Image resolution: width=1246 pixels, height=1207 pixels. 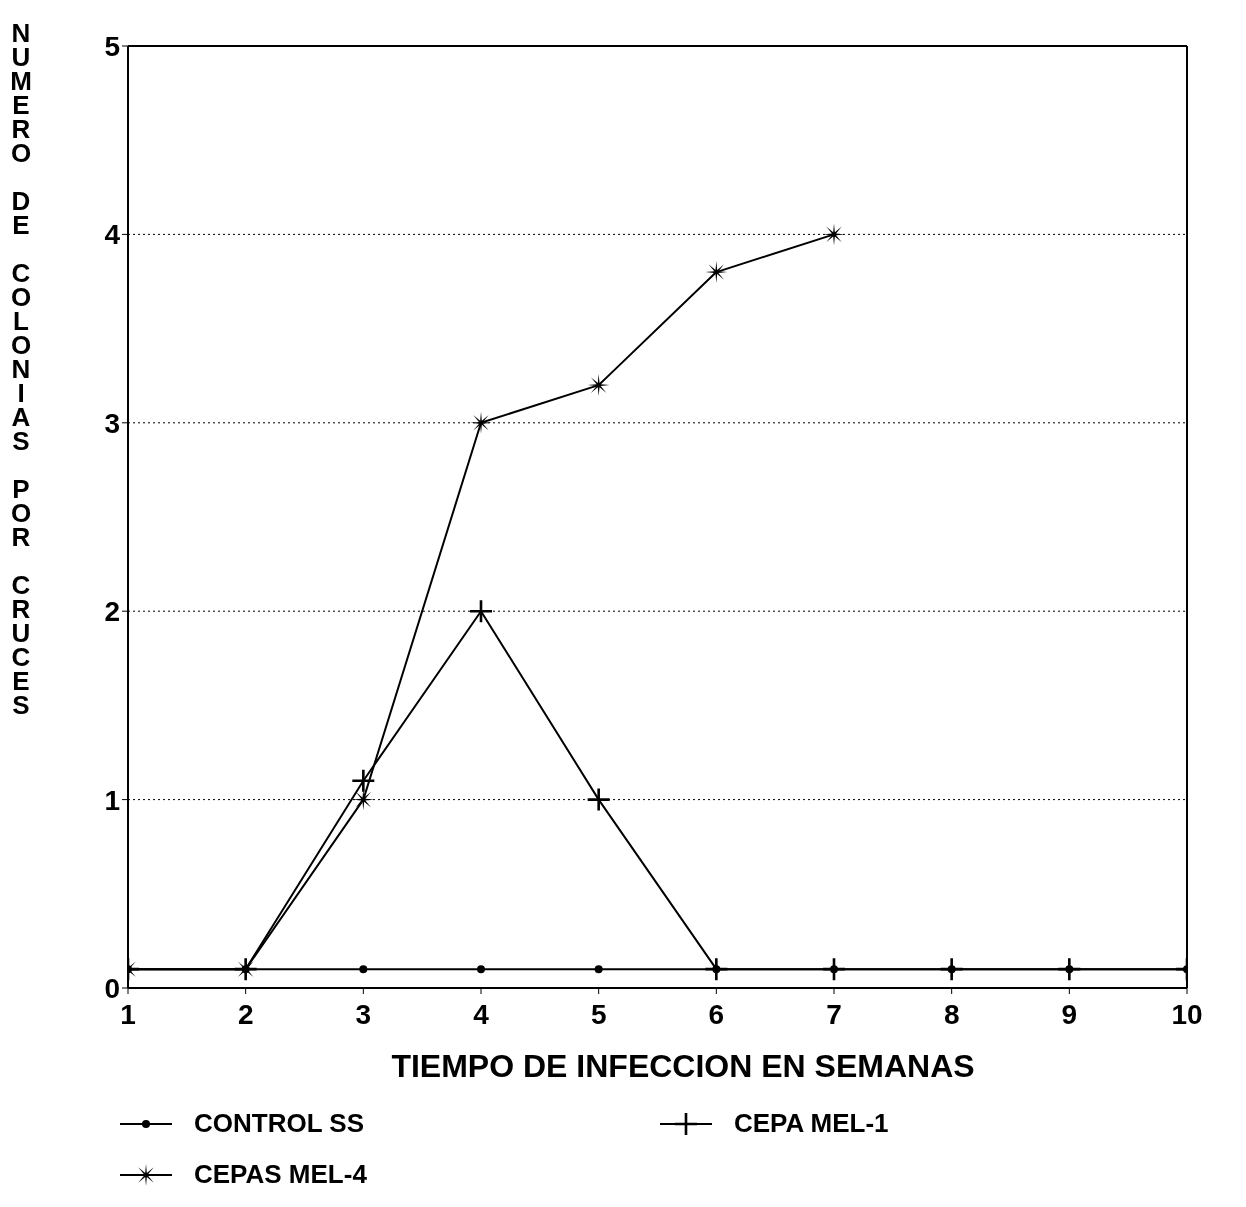 What do you see at coordinates (1187, 1014) in the screenshot?
I see `x-tick-label: 10` at bounding box center [1187, 1014].